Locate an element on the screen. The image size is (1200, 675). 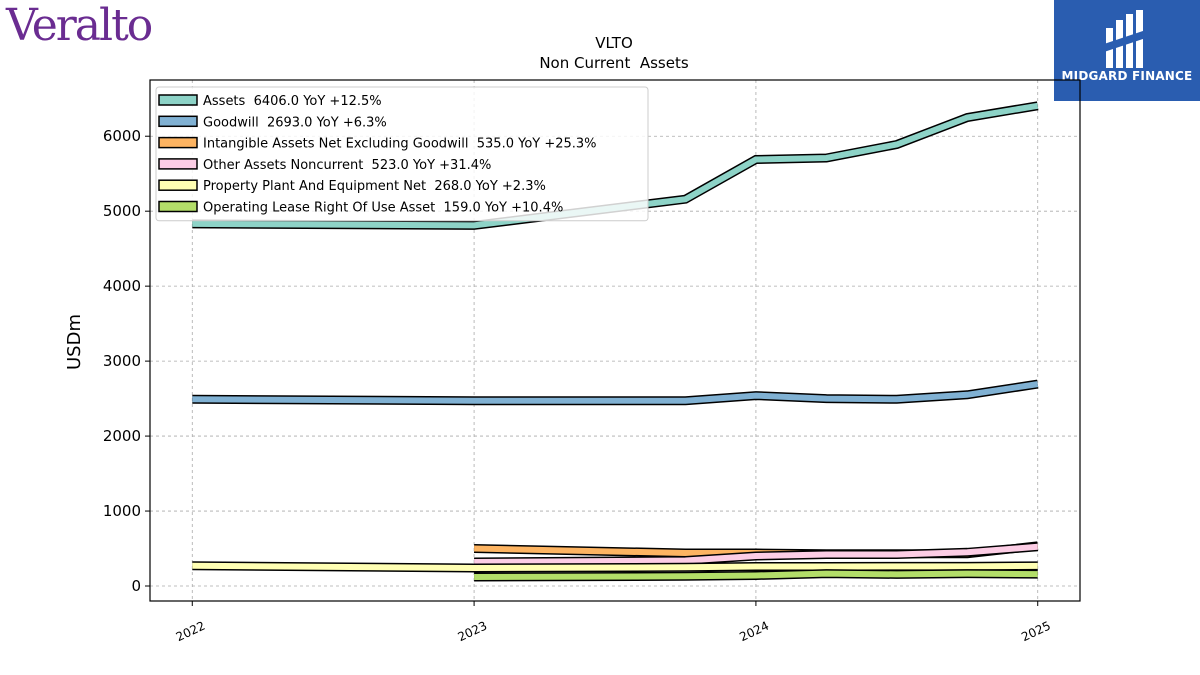
x-tick-label: 2025 is located at coordinates (1036, 632).